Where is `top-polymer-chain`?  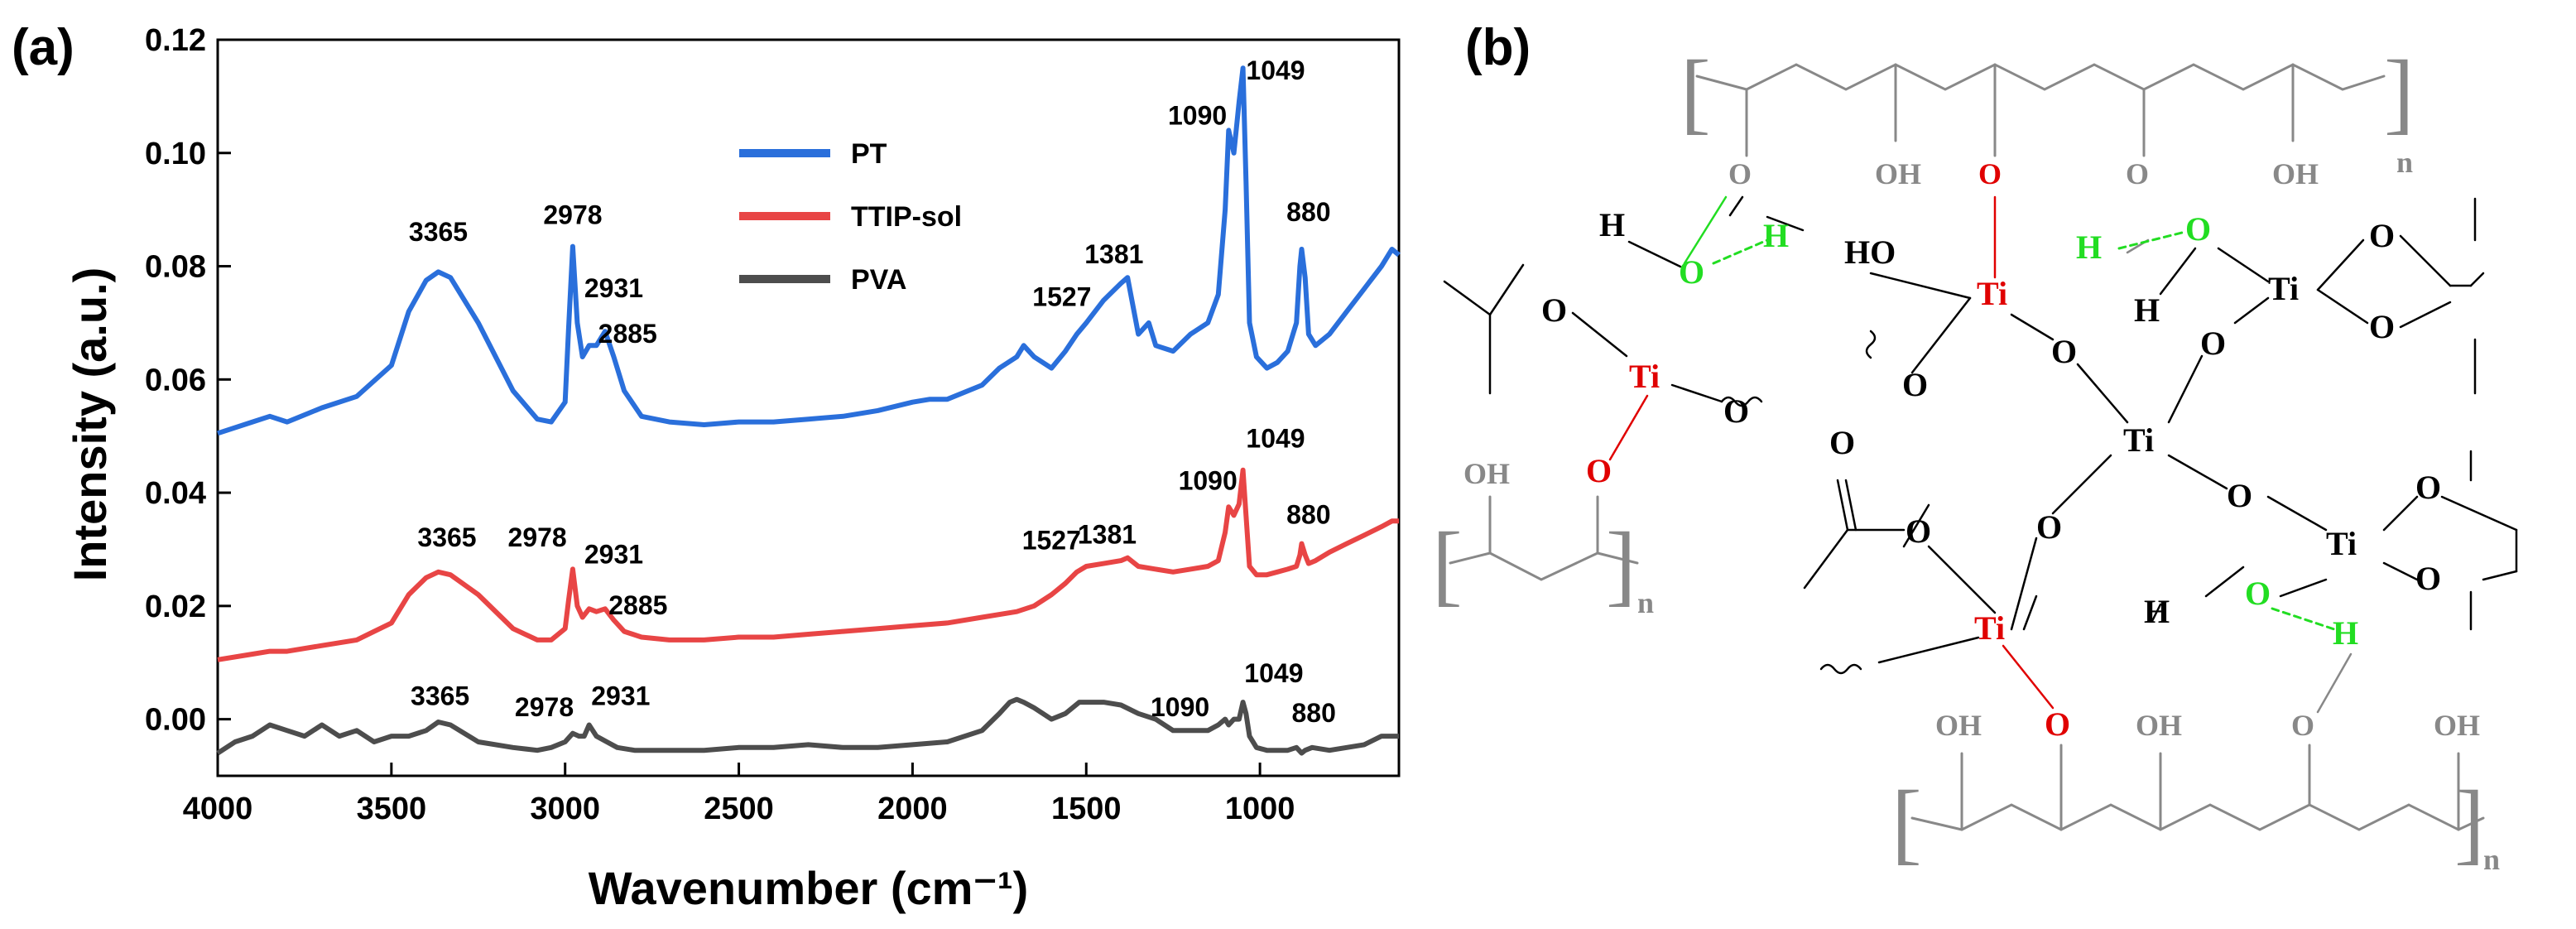 top-polymer-chain is located at coordinates (2040, 110).